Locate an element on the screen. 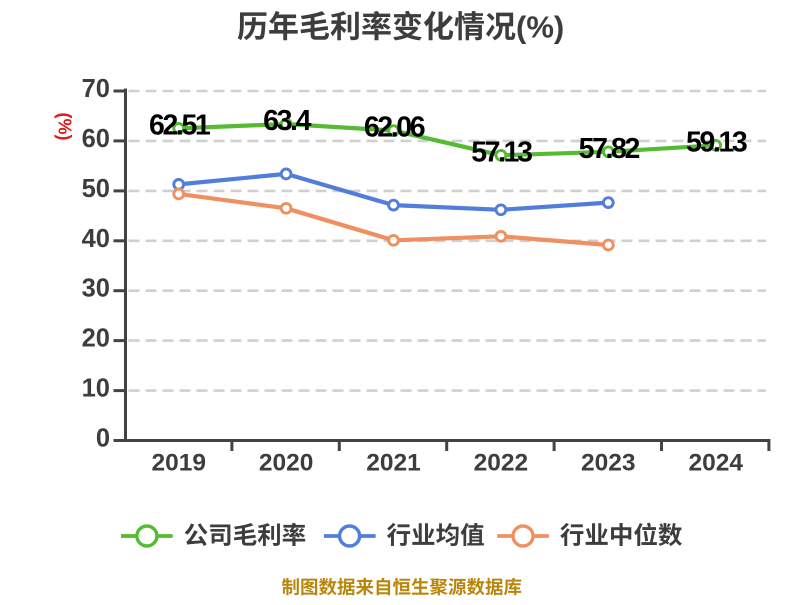  svg-text: 40 is located at coordinates (96, 239).